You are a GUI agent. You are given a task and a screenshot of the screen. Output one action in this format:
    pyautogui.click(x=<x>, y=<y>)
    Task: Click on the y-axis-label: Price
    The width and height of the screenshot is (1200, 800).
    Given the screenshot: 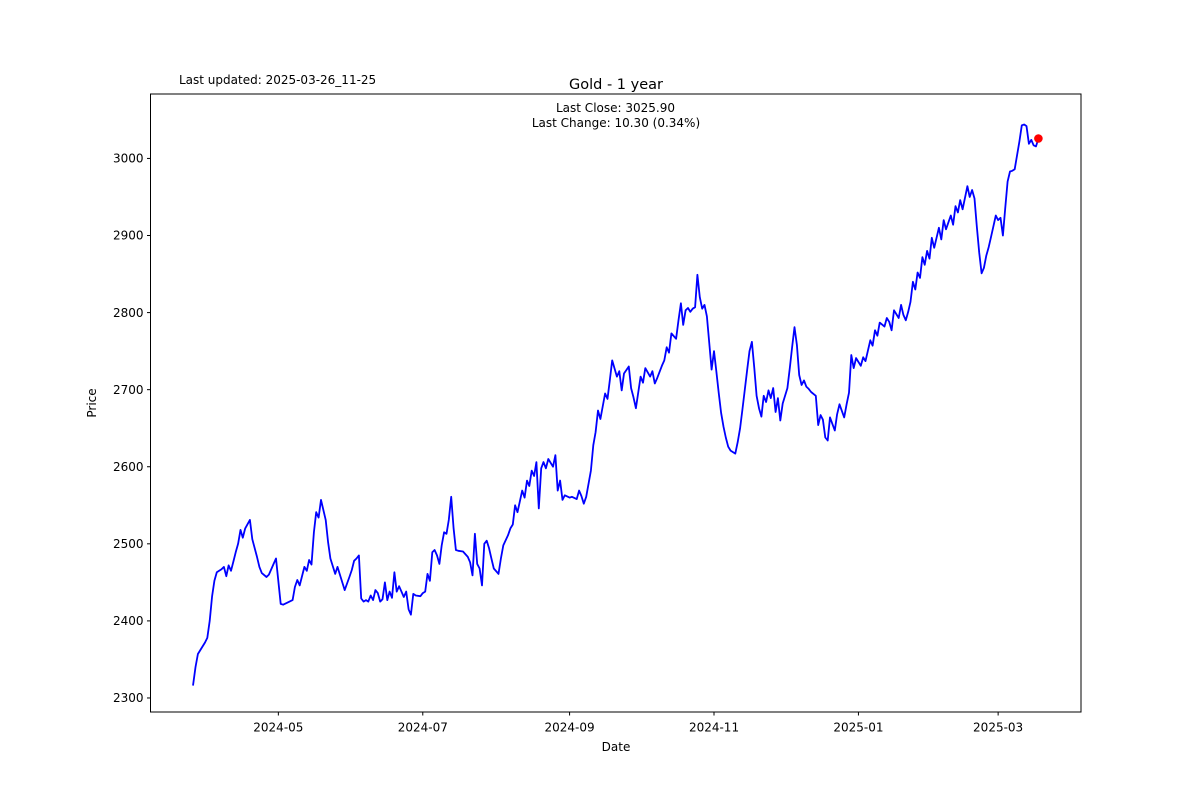 What is the action you would take?
    pyautogui.click(x=92, y=402)
    